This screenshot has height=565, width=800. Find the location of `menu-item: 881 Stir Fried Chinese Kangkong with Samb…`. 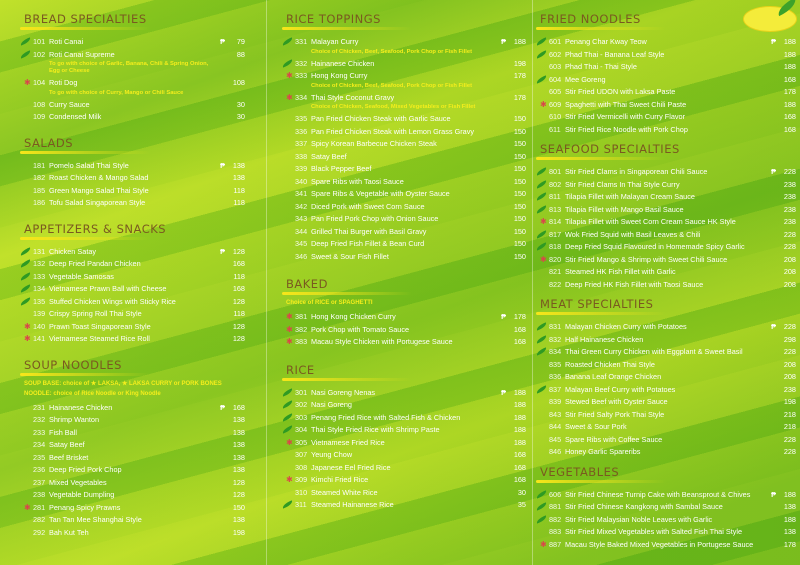

menu-item: 881 Stir Fried Chinese Kangkong with Samb… is located at coordinates (665, 507).